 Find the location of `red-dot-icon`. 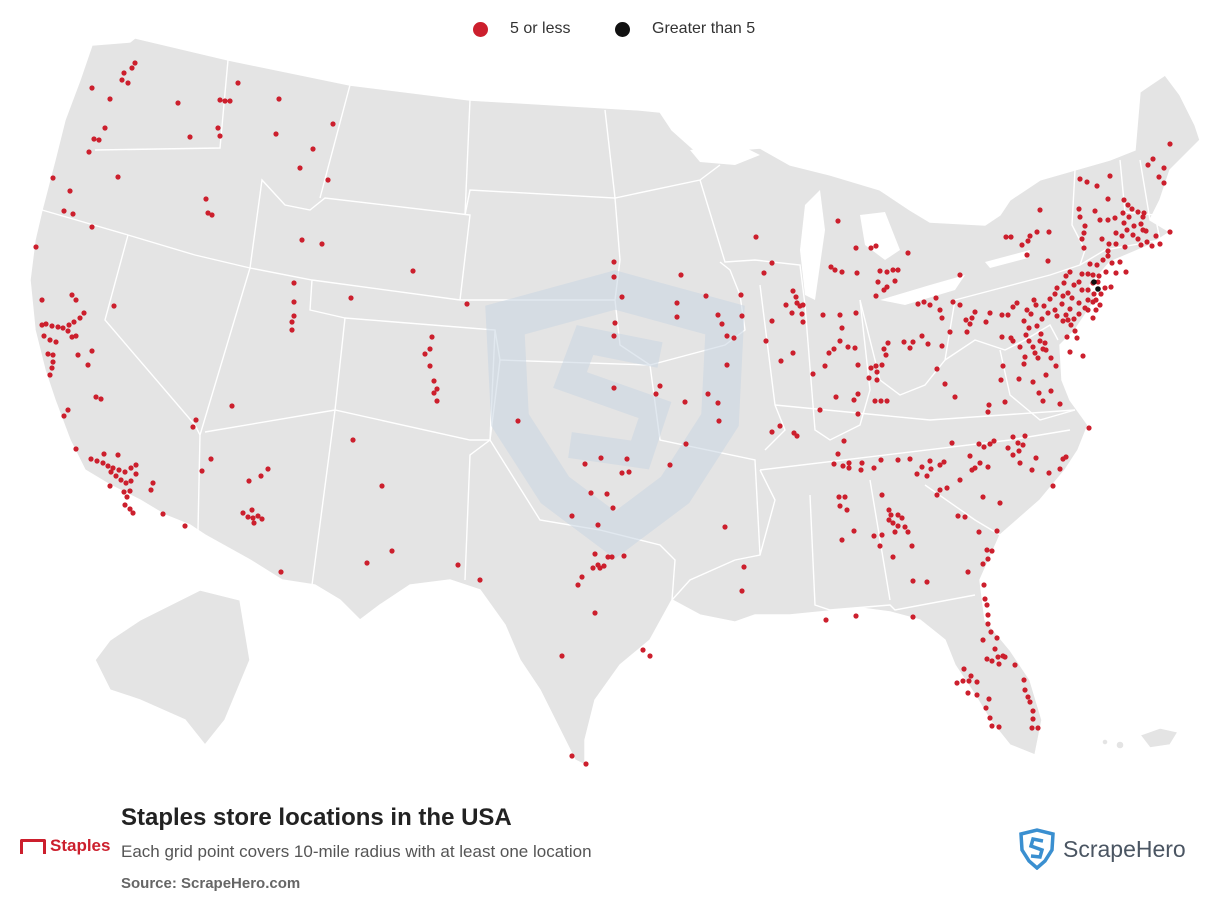

red-dot-icon is located at coordinates (480, 29).